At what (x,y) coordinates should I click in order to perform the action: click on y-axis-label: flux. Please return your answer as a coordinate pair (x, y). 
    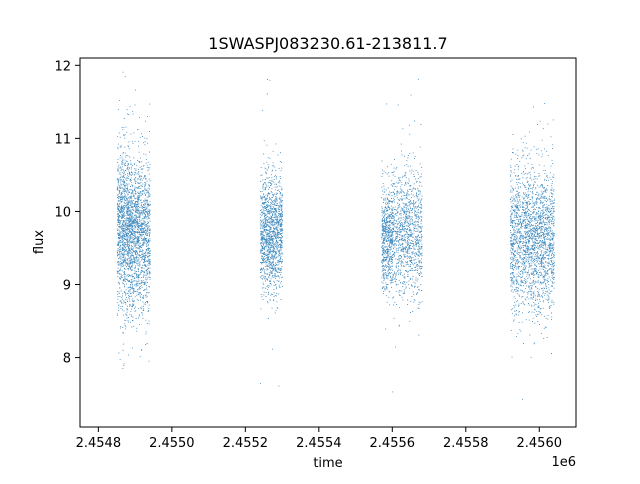
    Looking at the image, I should click on (39, 242).